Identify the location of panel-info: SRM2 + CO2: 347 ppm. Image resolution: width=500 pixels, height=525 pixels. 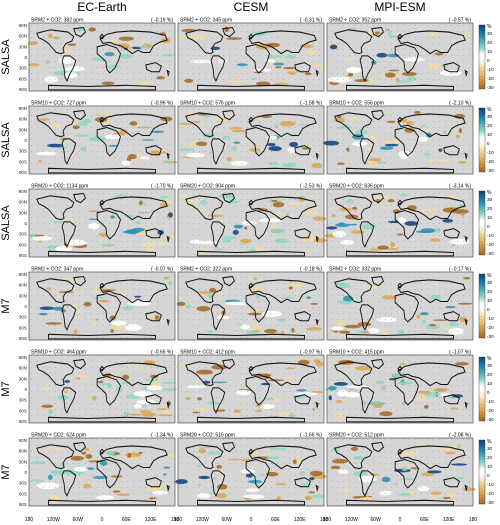
(57, 270).